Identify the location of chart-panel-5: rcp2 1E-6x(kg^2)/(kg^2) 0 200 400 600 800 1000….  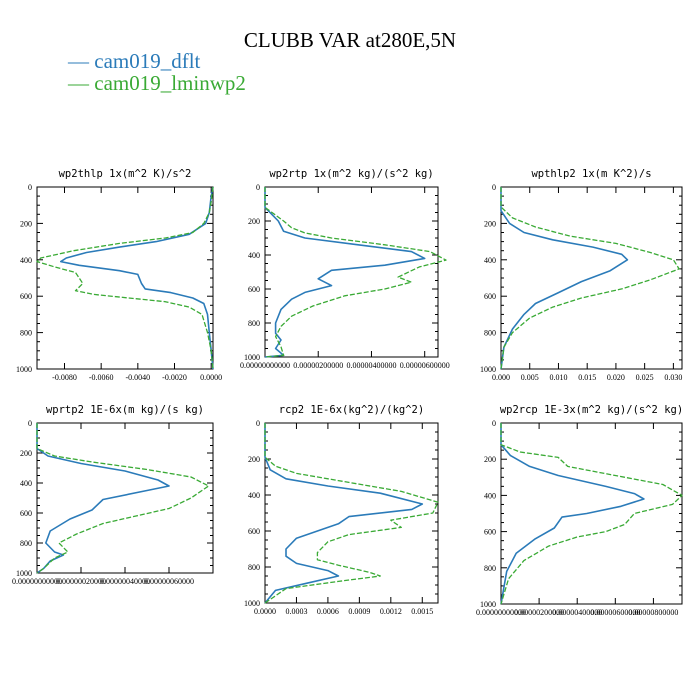
(341, 510).